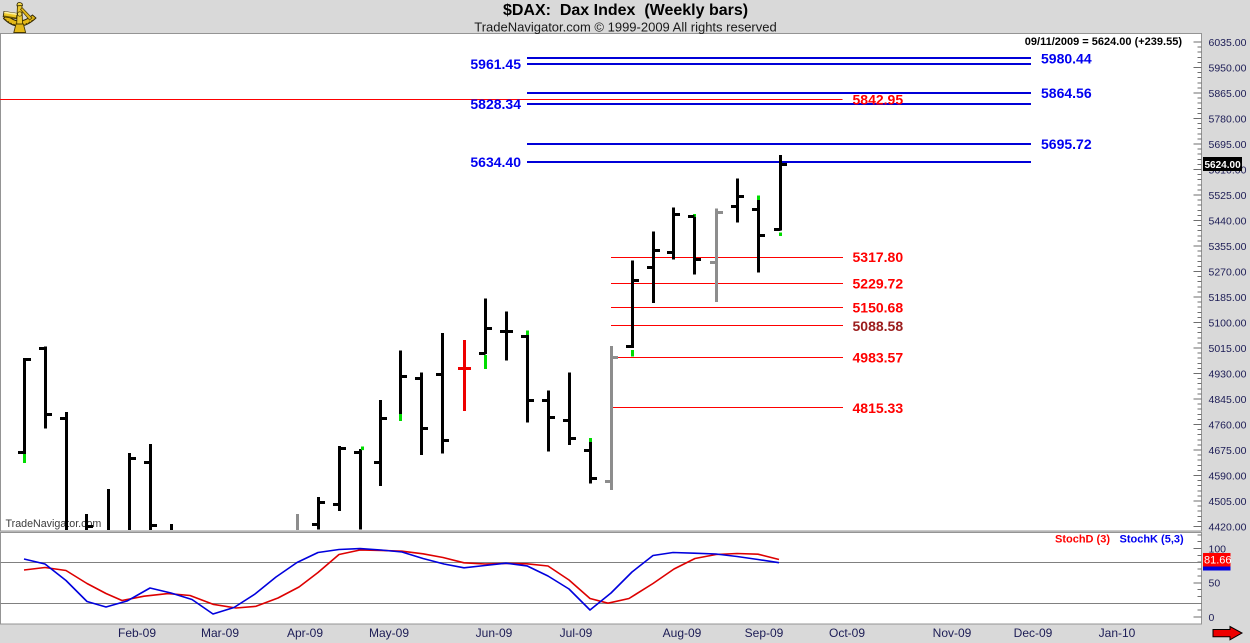 The height and width of the screenshot is (643, 1250). What do you see at coordinates (1228, 196) in the screenshot?
I see `svg-text: 5525.00` at bounding box center [1228, 196].